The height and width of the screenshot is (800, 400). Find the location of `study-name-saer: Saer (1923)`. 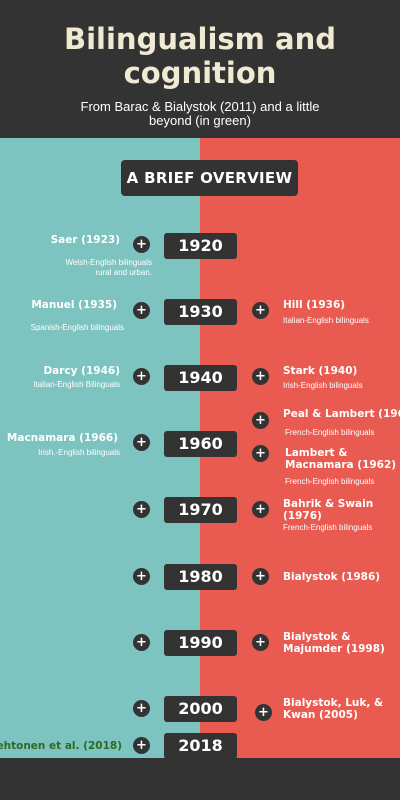

study-name-saer: Saer (1923) is located at coordinates (85, 240).